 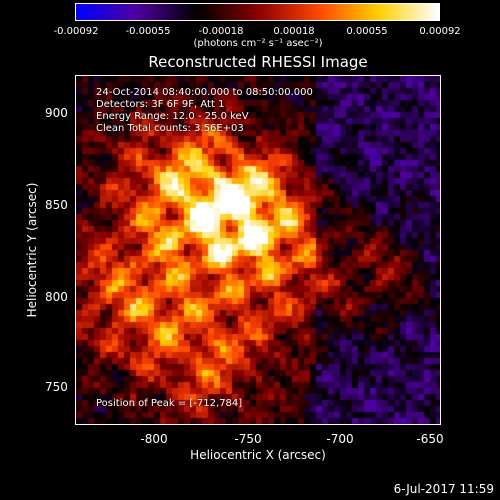 What do you see at coordinates (56, 113) in the screenshot?
I see `y-tick-label: 900` at bounding box center [56, 113].